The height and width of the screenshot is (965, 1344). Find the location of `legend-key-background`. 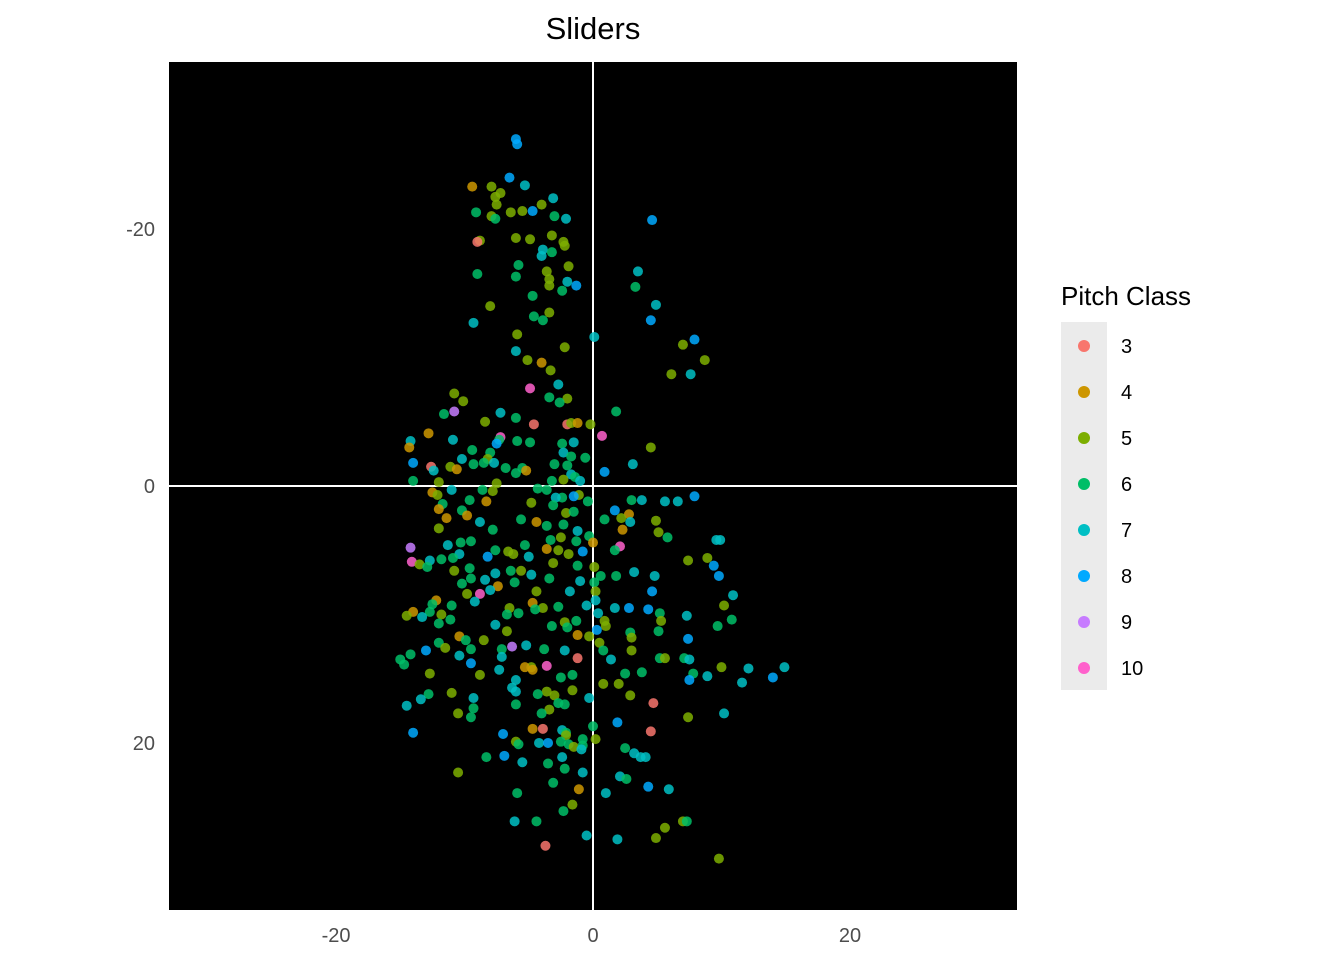

legend-key-background is located at coordinates (1084, 506).